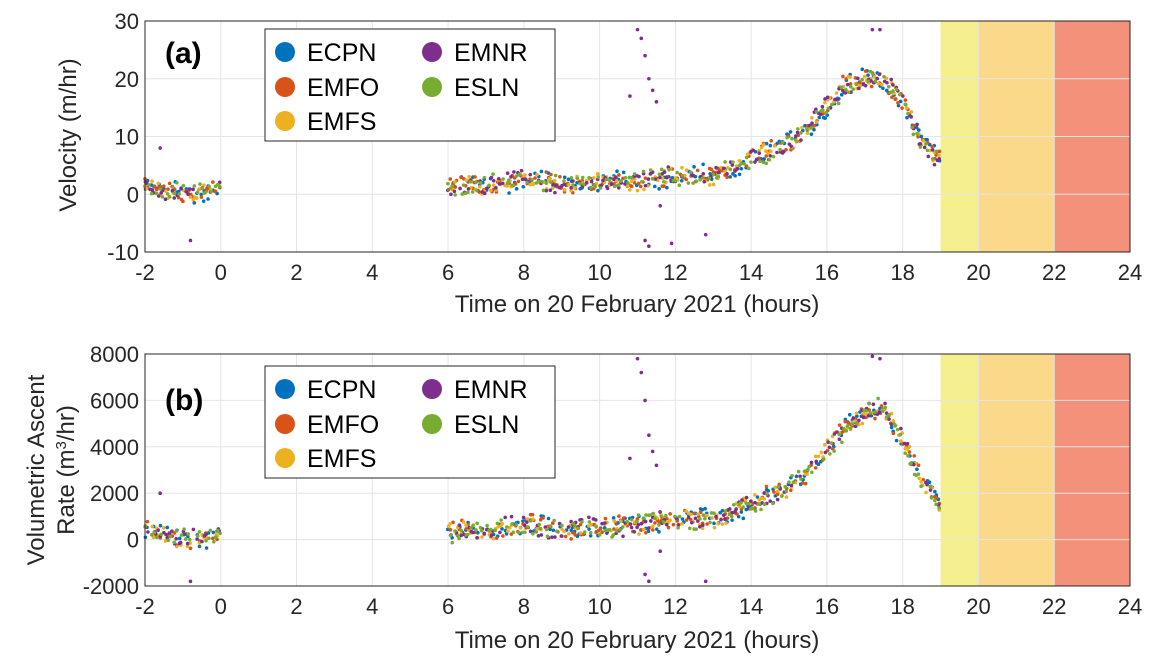  Describe the element at coordinates (343, 425) in the screenshot. I see `ascent-legend-label-emfo: EMFO` at that location.